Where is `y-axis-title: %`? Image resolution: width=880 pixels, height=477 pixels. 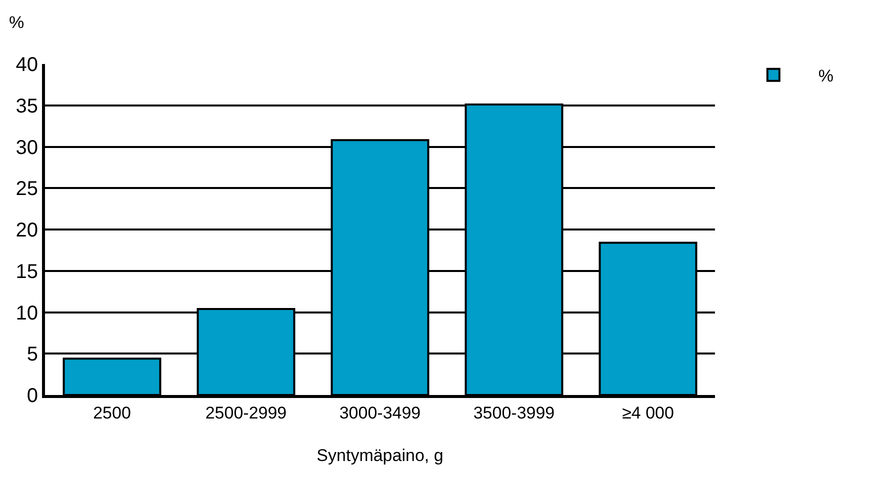
y-axis-title: % is located at coordinates (16, 22).